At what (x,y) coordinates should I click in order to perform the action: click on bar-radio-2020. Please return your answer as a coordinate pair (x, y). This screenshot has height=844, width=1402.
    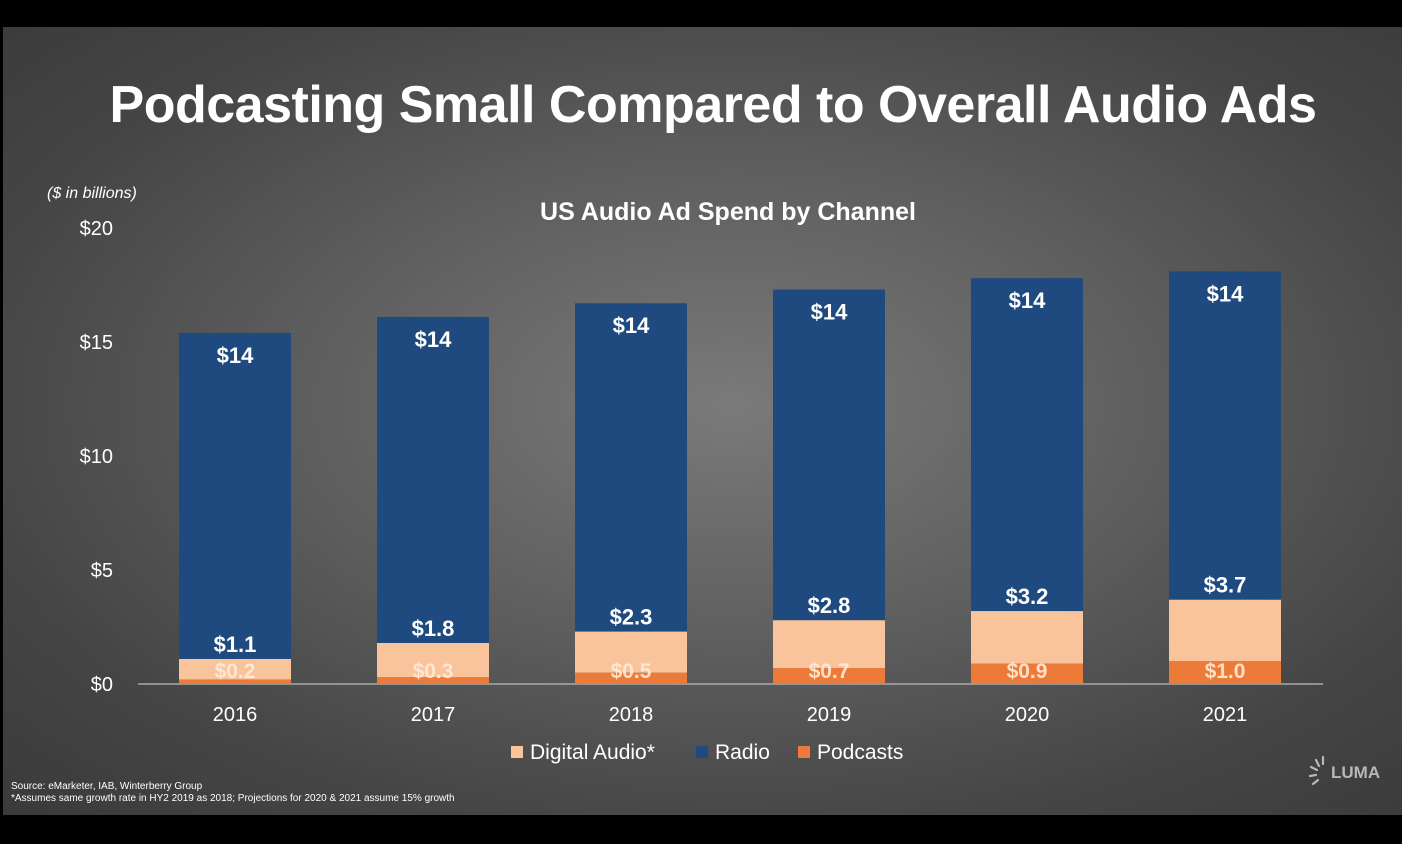
    Looking at the image, I should click on (1027, 445).